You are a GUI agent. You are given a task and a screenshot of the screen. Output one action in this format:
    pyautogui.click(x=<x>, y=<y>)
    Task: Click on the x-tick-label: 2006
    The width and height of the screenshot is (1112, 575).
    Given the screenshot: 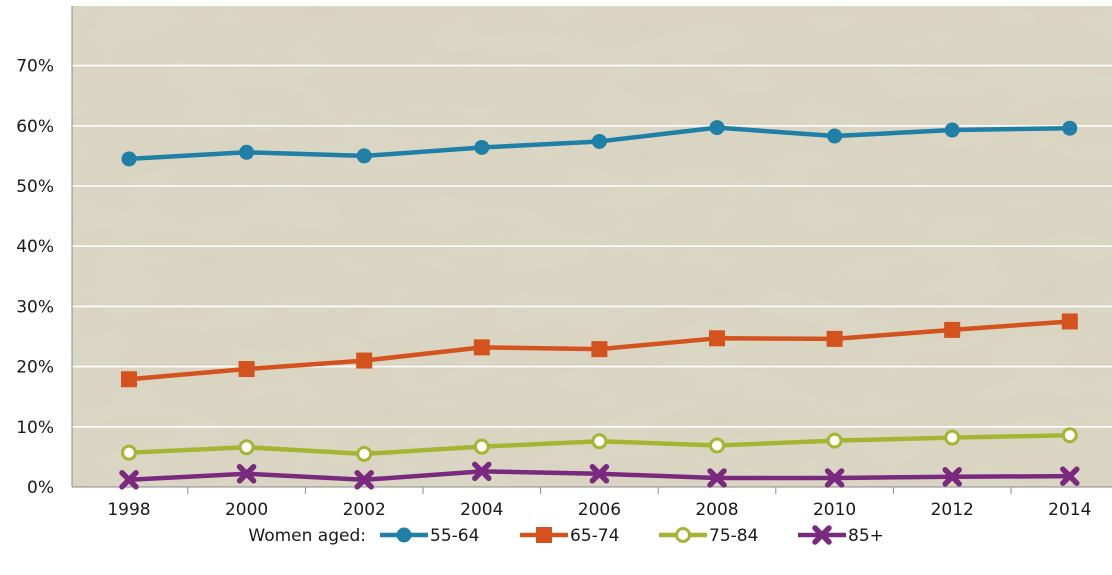 What is the action you would take?
    pyautogui.click(x=599, y=510)
    